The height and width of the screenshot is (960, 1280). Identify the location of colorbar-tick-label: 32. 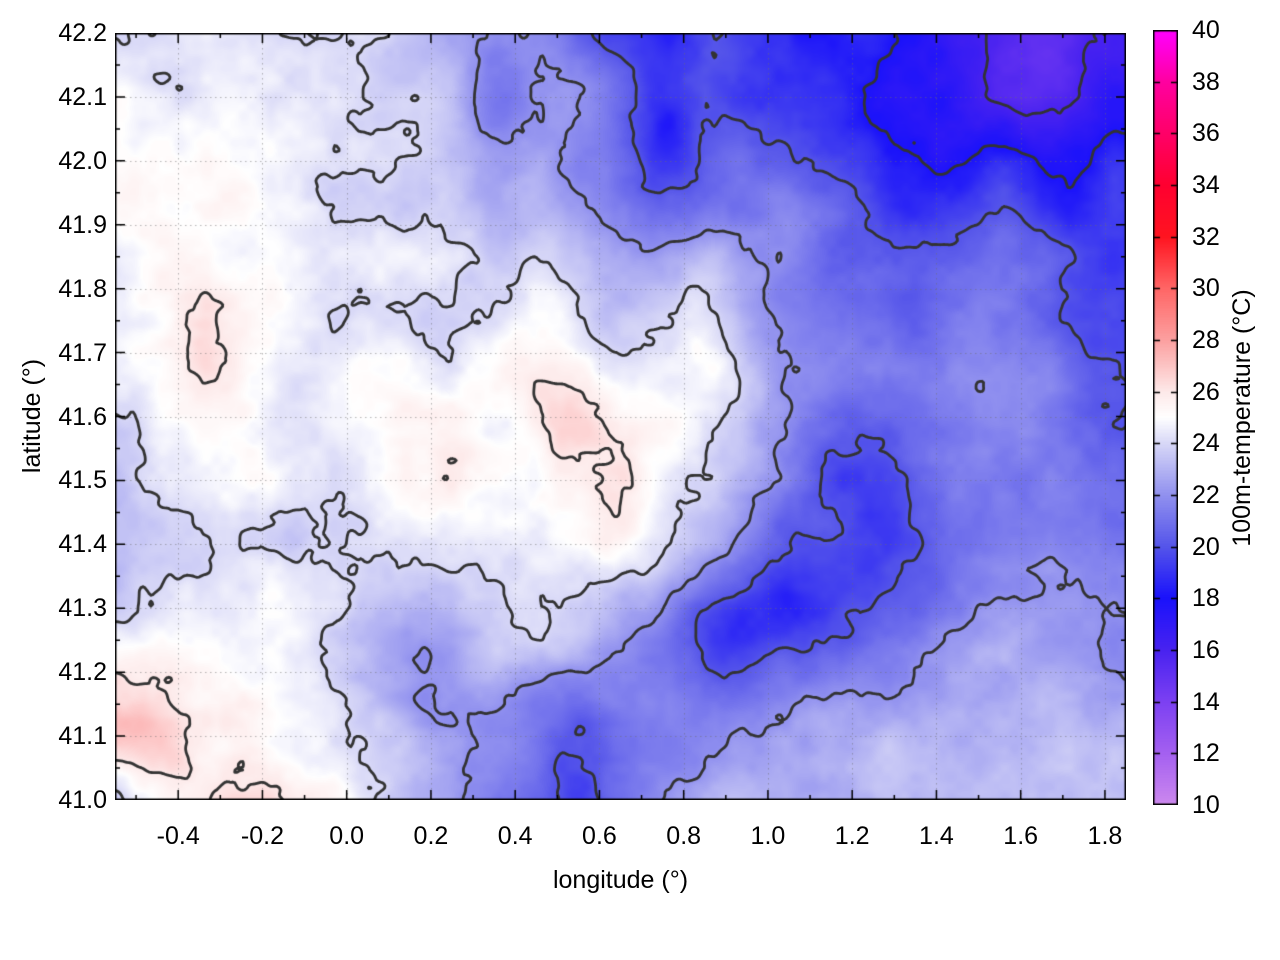
(1206, 236).